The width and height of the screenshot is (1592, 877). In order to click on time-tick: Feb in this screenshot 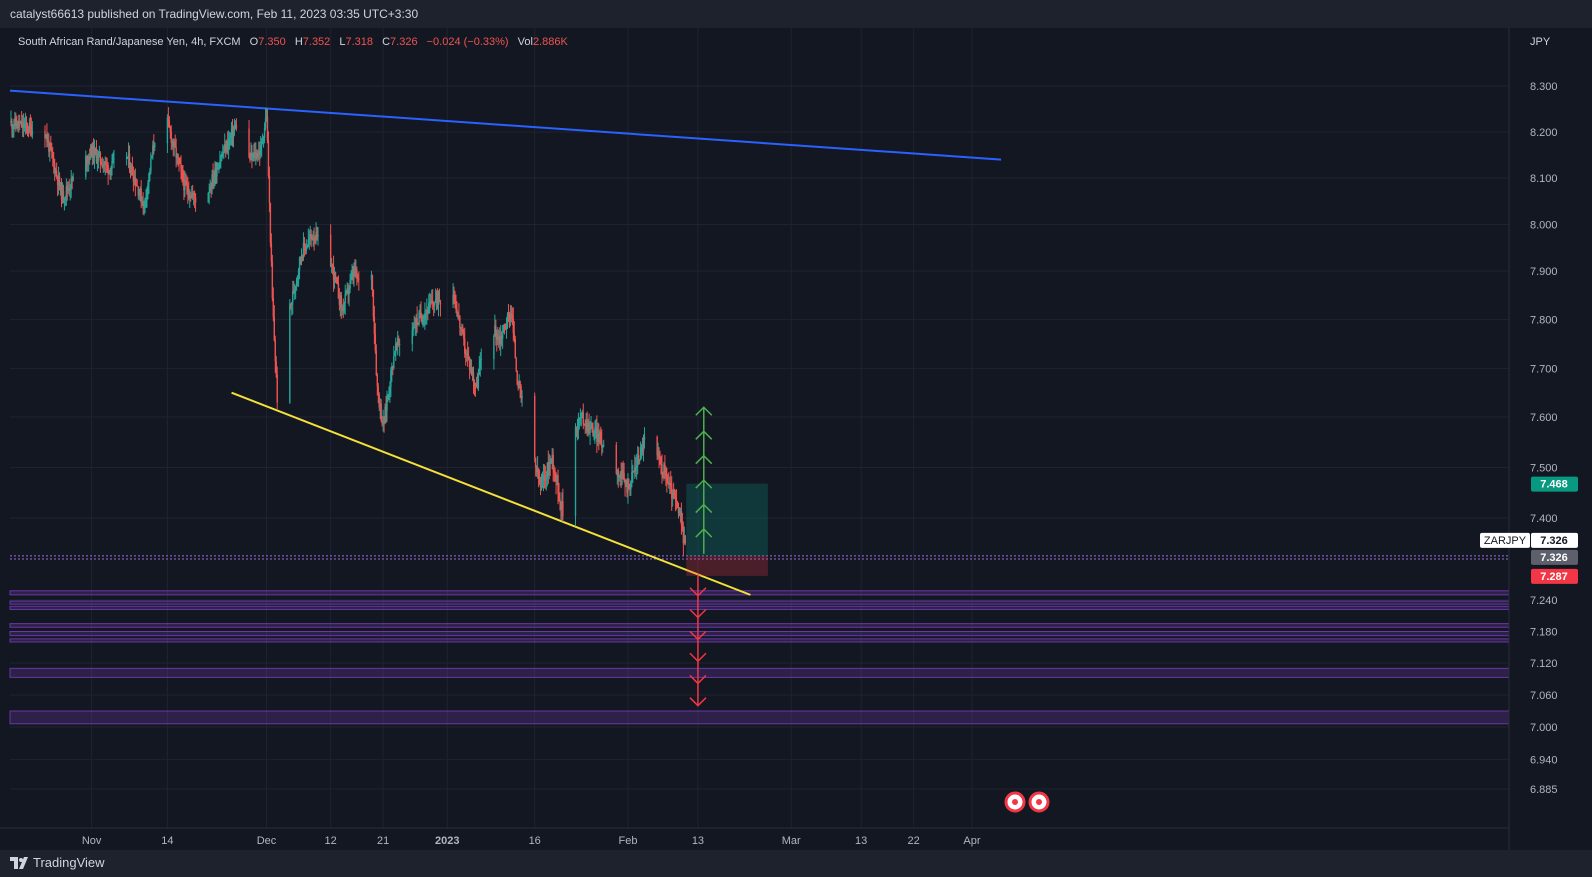, I will do `click(627, 841)`.